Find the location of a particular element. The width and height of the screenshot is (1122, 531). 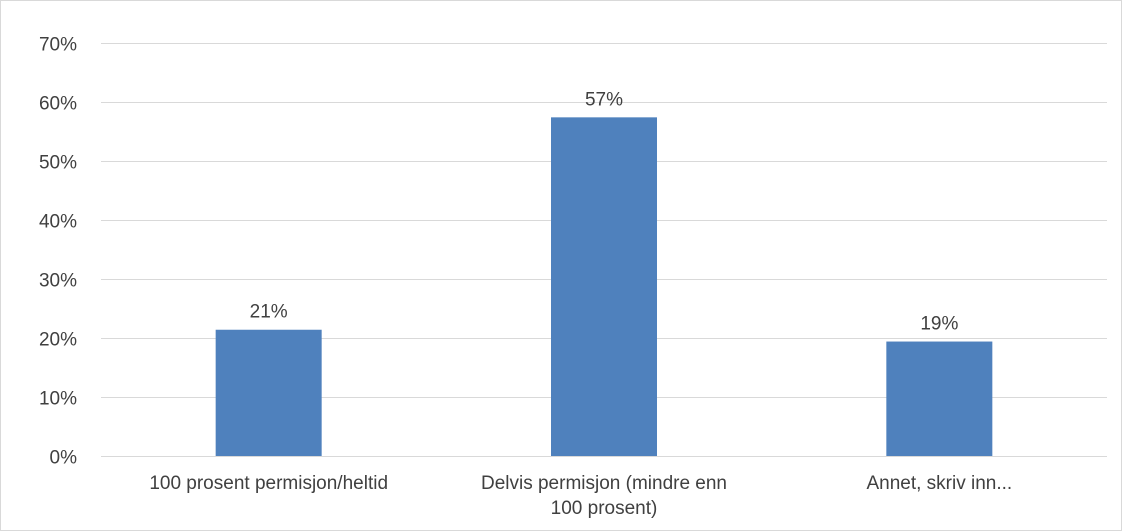

y-tick-label: 0% is located at coordinates (64, 458).